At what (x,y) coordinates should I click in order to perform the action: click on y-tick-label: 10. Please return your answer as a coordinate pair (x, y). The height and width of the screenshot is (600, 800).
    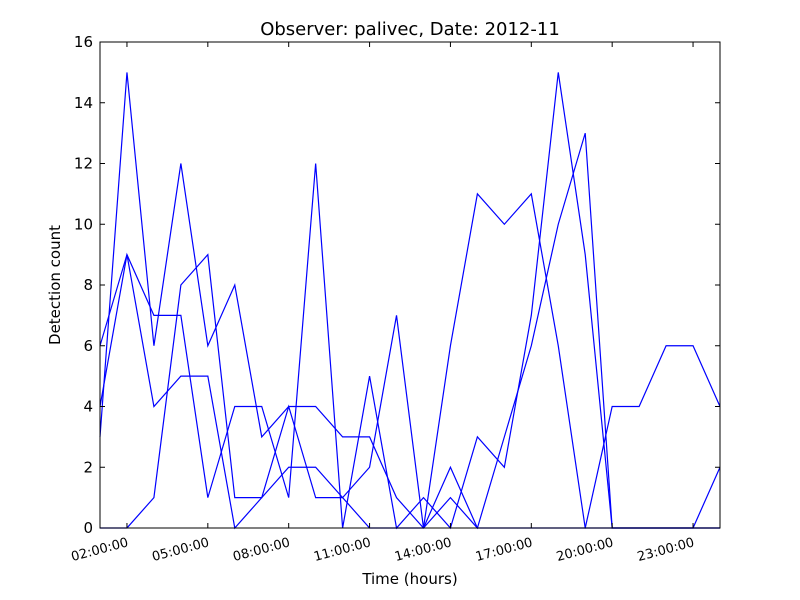
    Looking at the image, I should click on (83, 224).